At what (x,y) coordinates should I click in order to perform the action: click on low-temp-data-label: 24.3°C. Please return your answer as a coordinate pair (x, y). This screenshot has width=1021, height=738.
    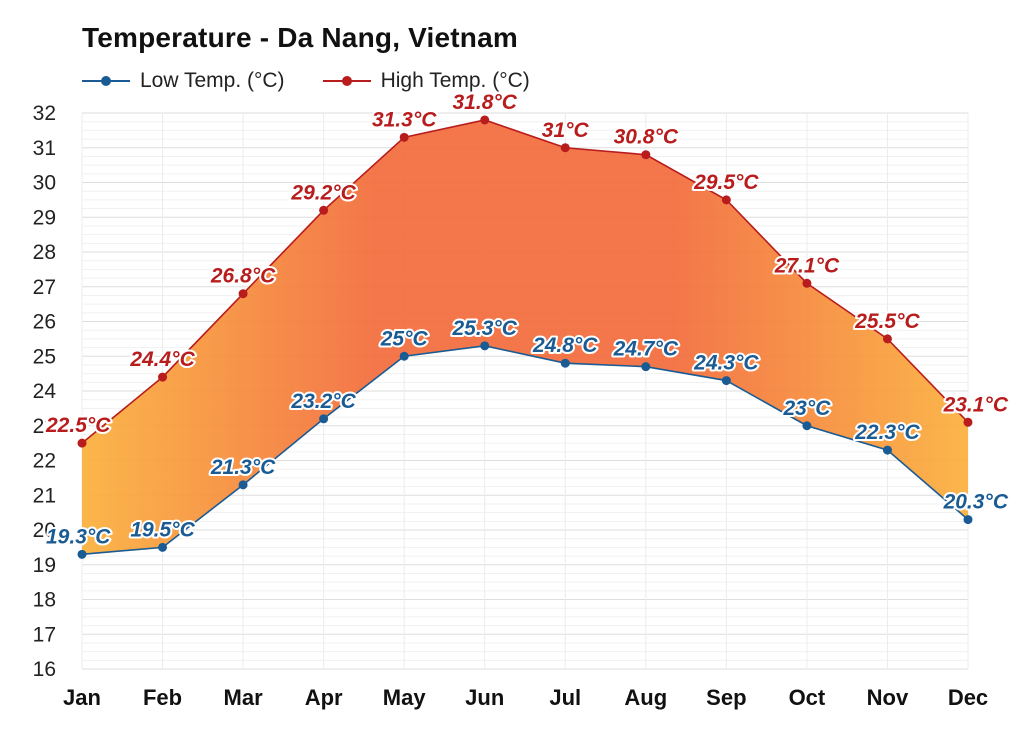
    Looking at the image, I should click on (726, 363).